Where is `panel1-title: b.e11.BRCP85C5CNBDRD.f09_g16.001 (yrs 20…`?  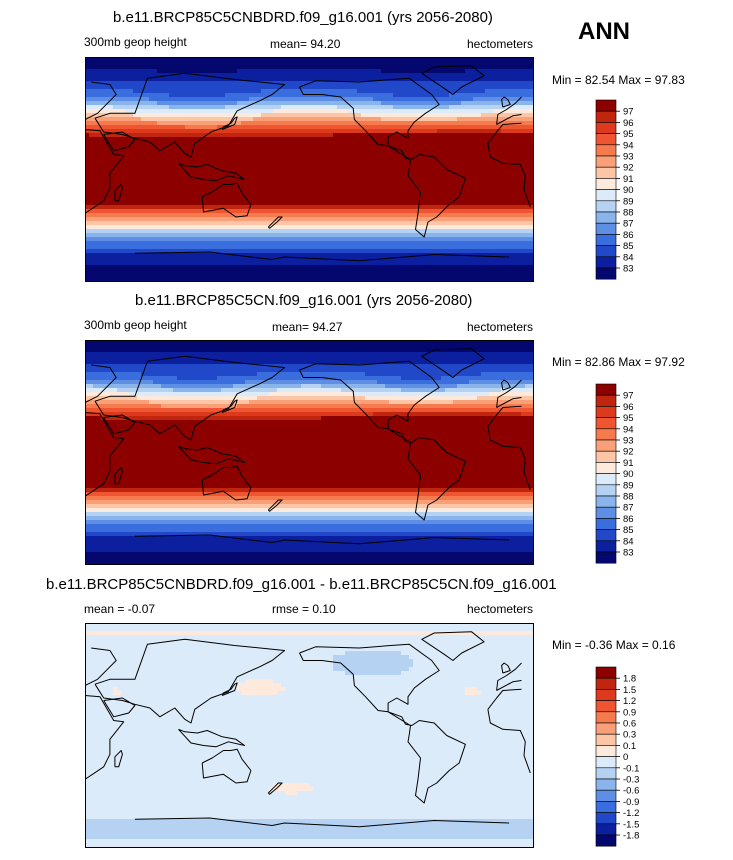
panel1-title: b.e11.BRCP85C5CNBDRD.f09_g16.001 (yrs 20… is located at coordinates (303, 17).